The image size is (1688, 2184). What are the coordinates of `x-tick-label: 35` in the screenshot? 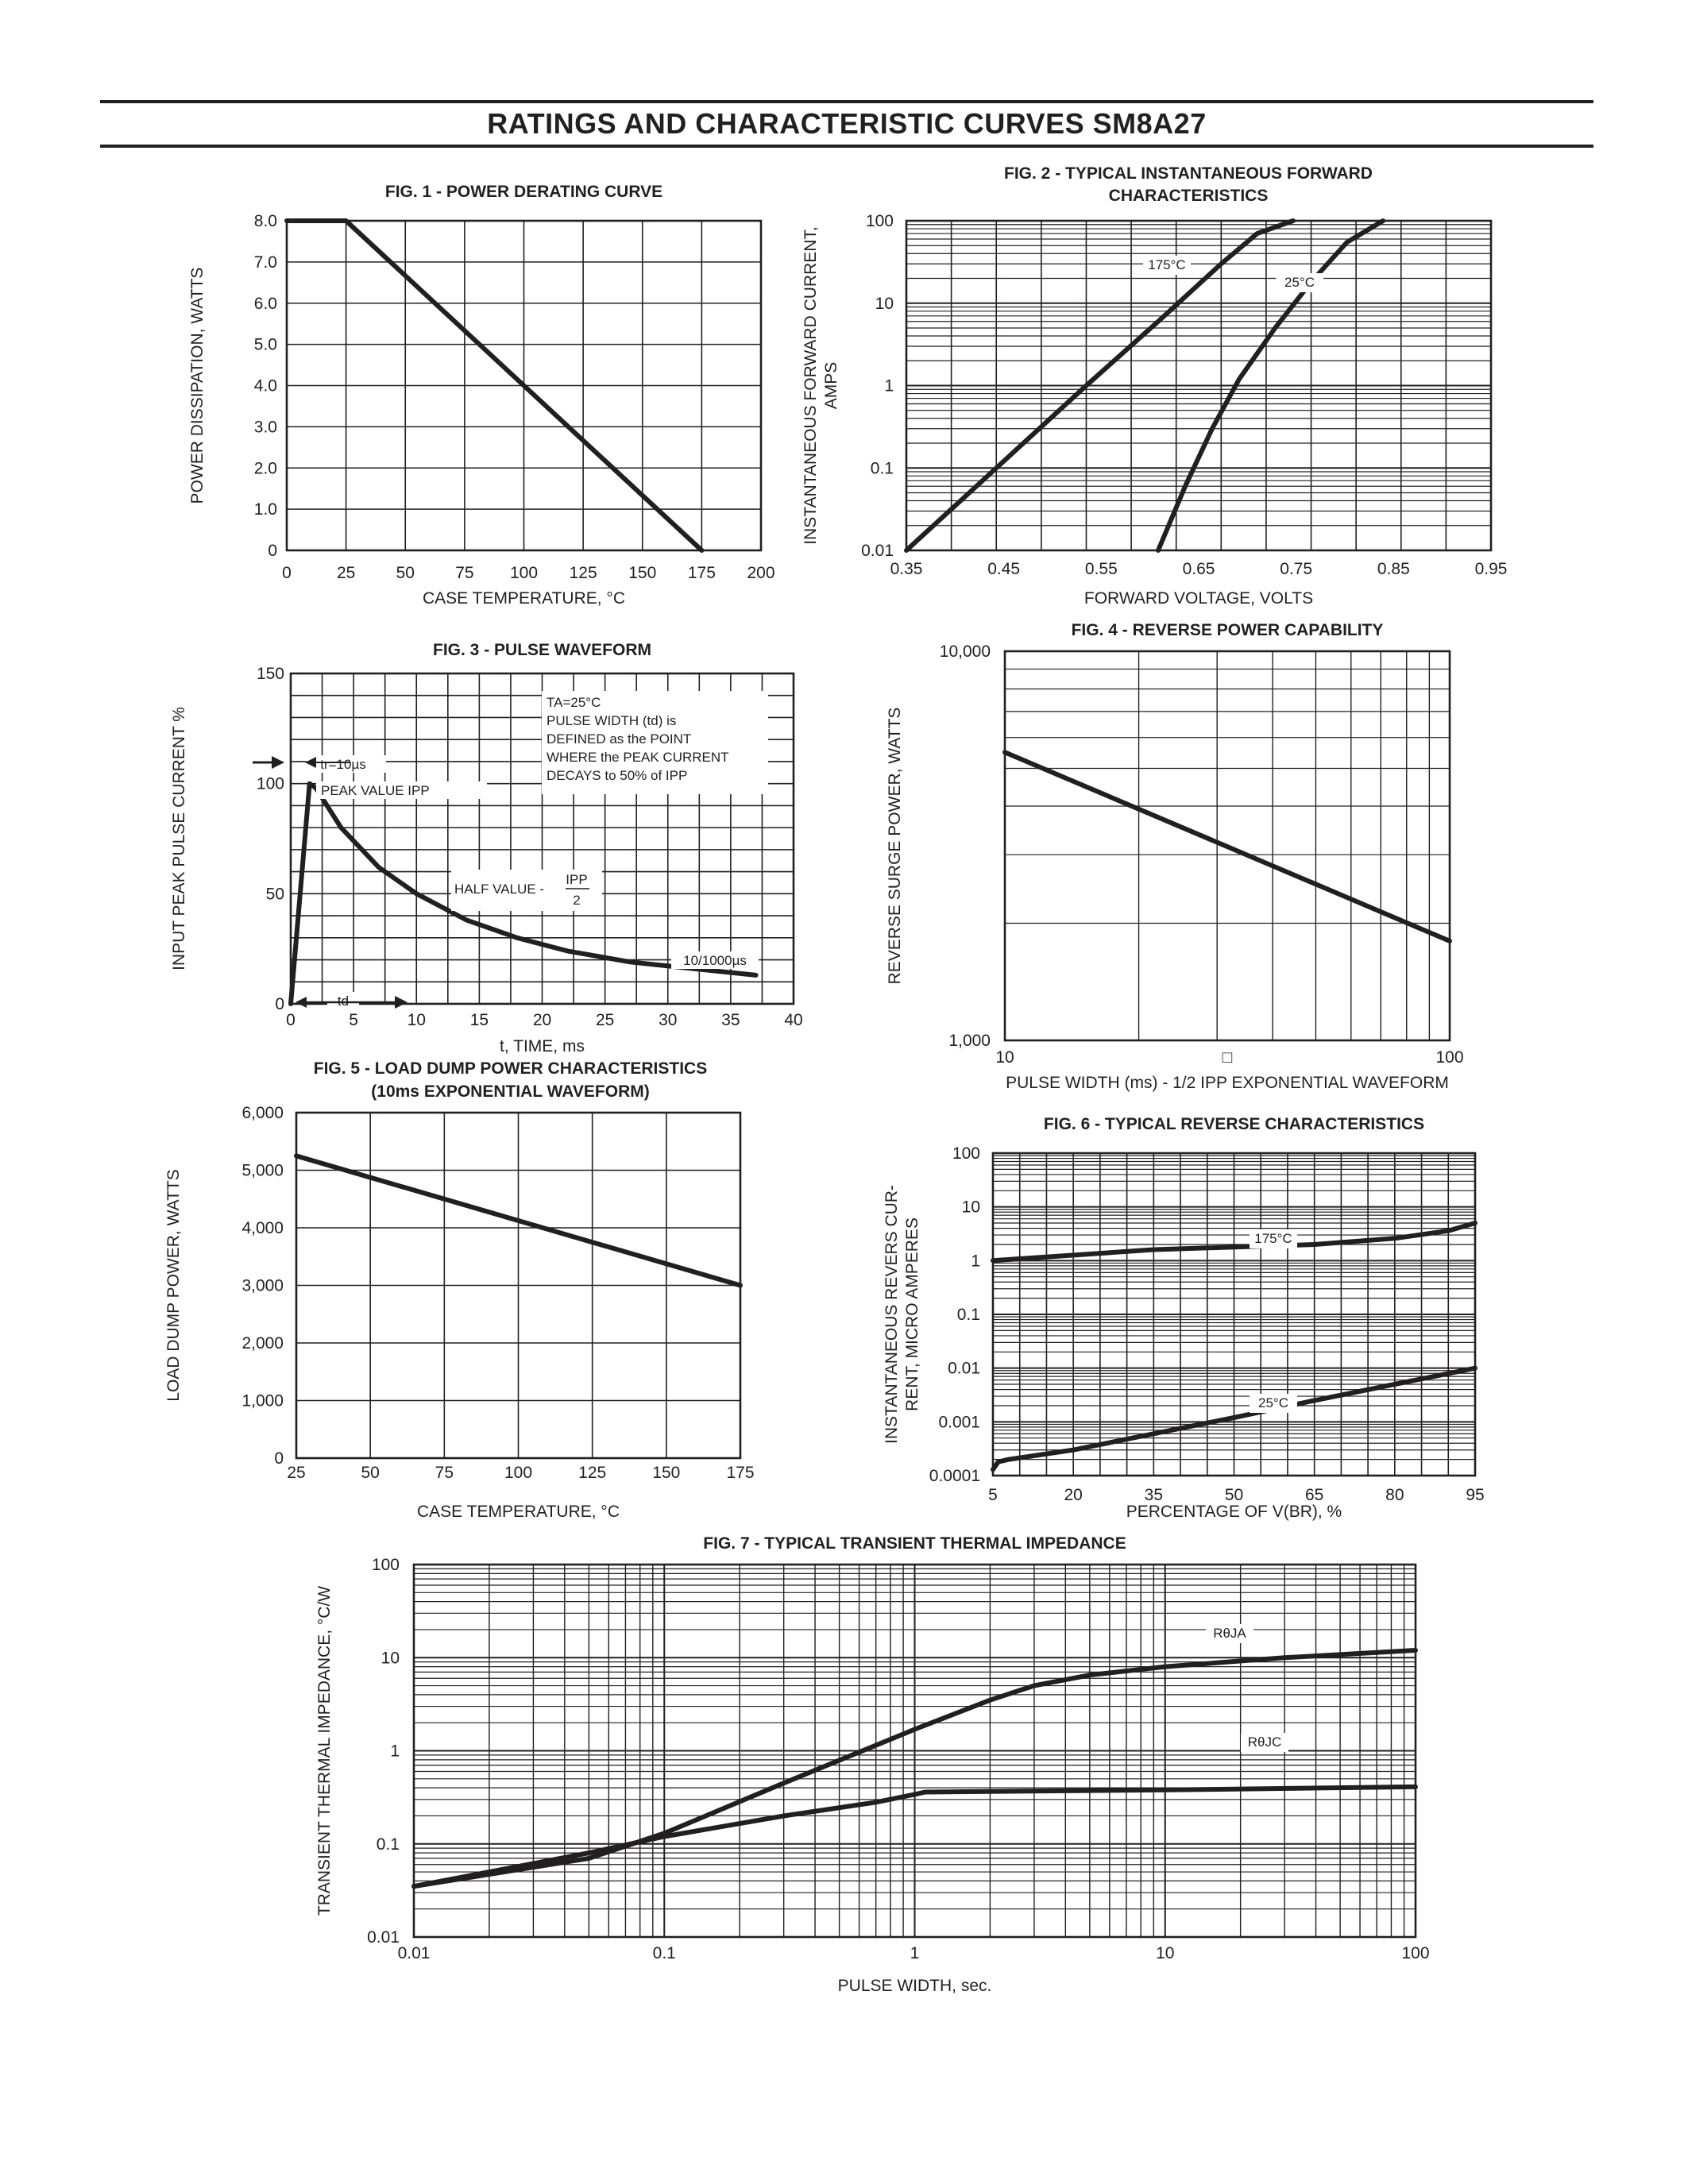 It's located at (1154, 1495).